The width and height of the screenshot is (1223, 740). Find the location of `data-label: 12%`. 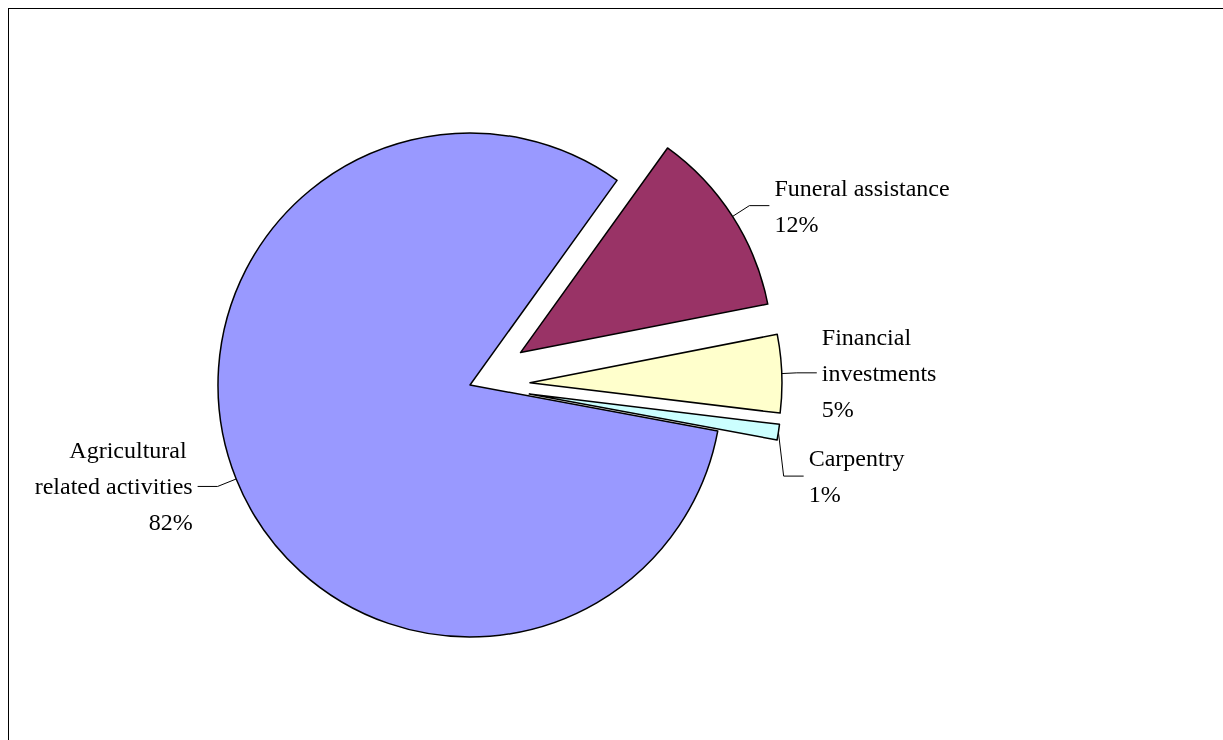

data-label: 12% is located at coordinates (796, 223).